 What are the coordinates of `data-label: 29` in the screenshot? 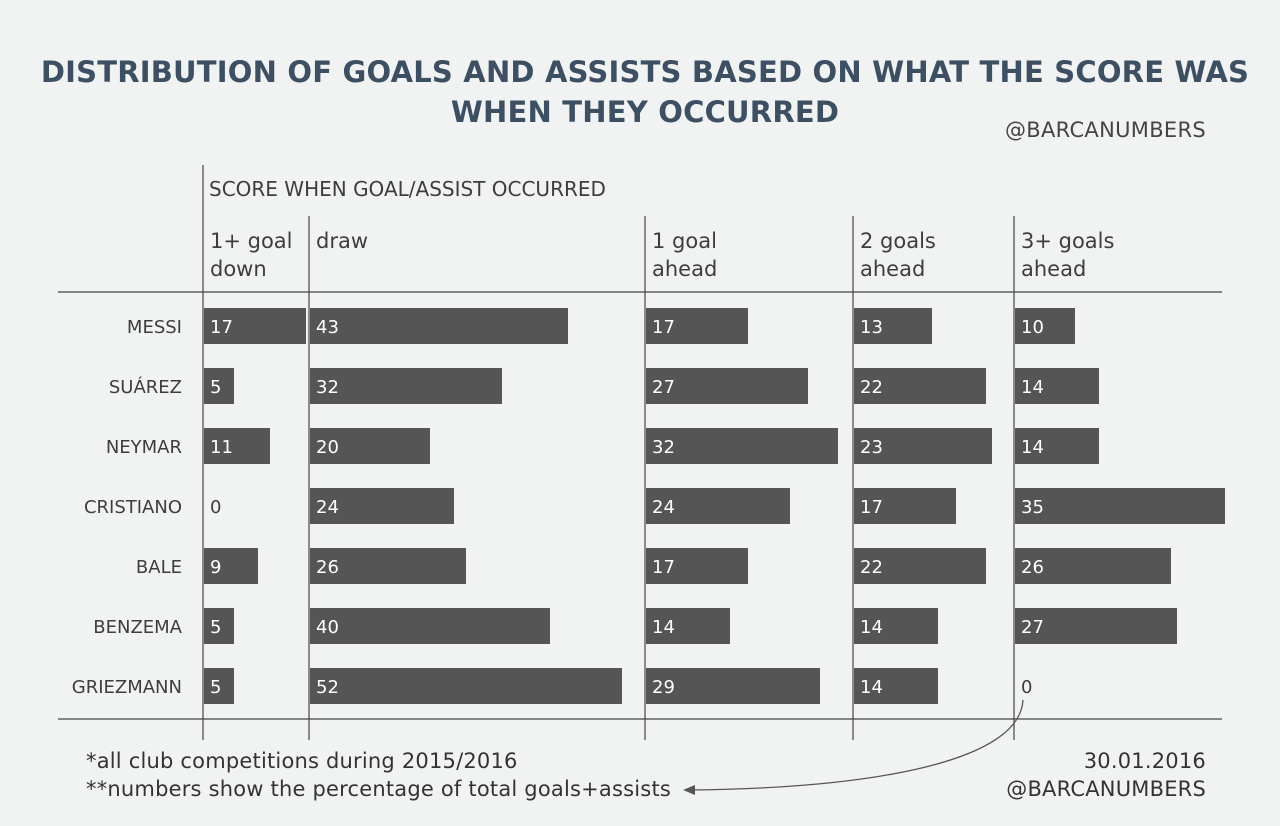 It's located at (663, 687).